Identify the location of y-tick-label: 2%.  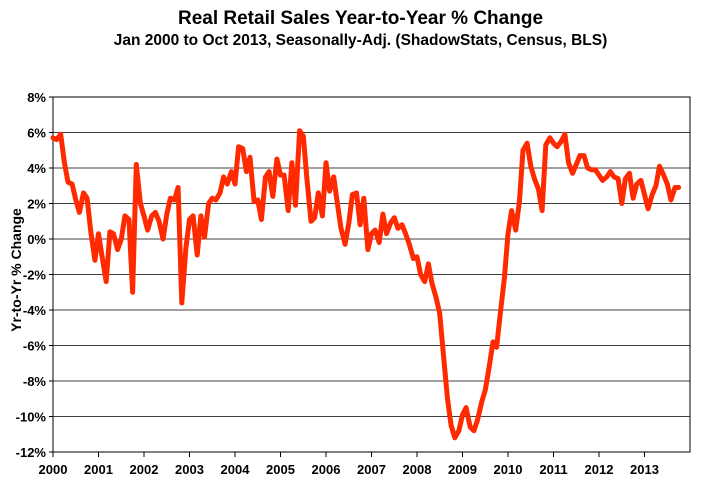
(36, 204).